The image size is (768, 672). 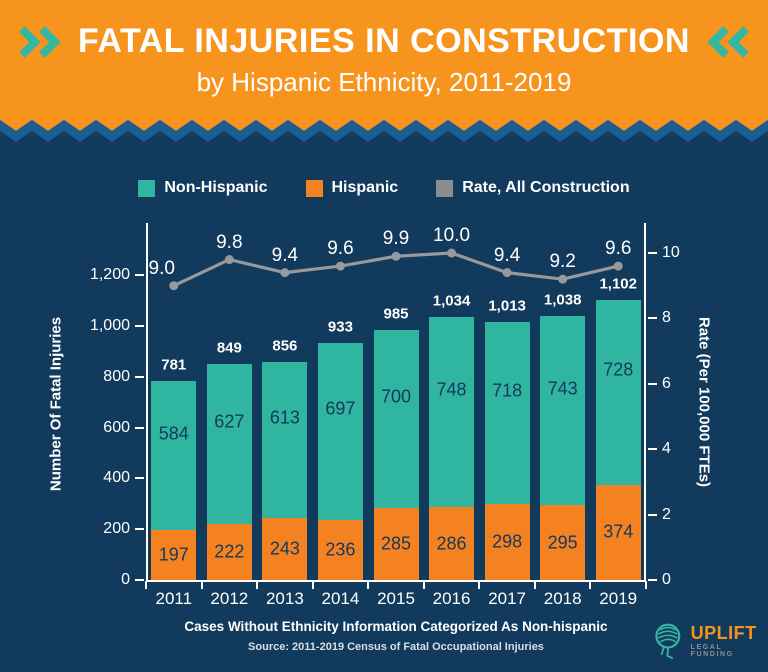 What do you see at coordinates (396, 396) in the screenshot?
I see `nonhispanic-value-label: 700` at bounding box center [396, 396].